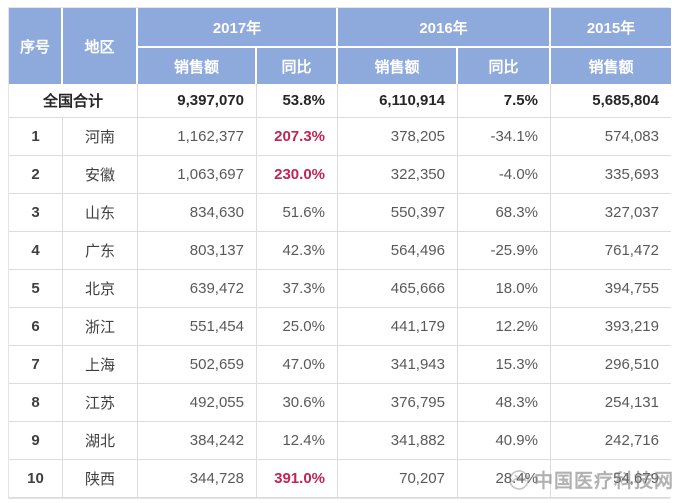 The image size is (678, 503). What do you see at coordinates (36, 251) in the screenshot?
I see `row-seq: 4` at bounding box center [36, 251].